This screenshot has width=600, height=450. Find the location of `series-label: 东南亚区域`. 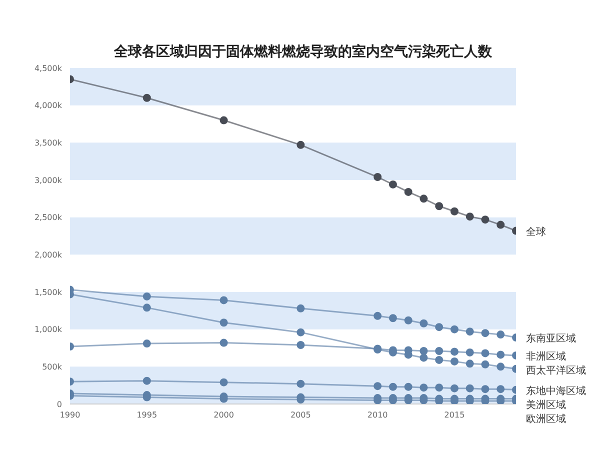

series-label: 东南亚区域 is located at coordinates (551, 338).